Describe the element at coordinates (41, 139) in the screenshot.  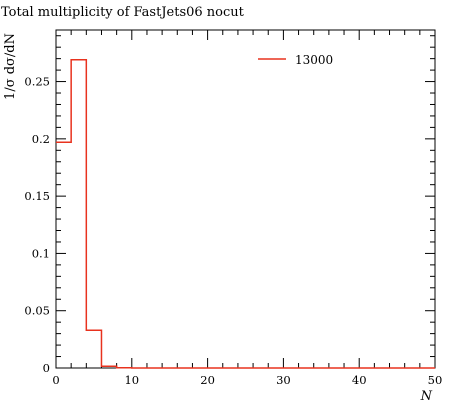
I see `y-tick-label: 0.2` at that location.